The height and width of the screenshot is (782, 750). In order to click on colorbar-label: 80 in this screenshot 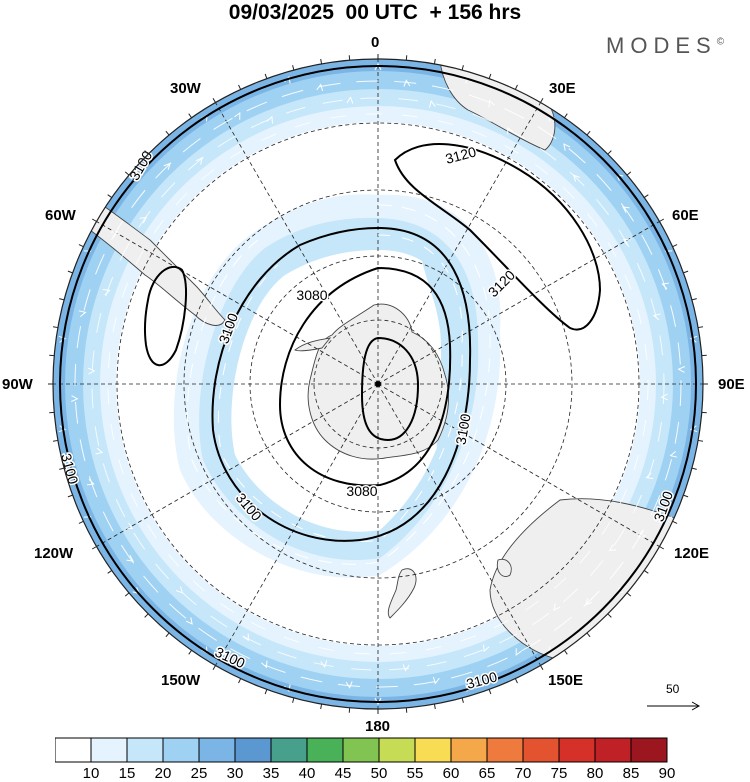, I will do `click(595, 773)`.